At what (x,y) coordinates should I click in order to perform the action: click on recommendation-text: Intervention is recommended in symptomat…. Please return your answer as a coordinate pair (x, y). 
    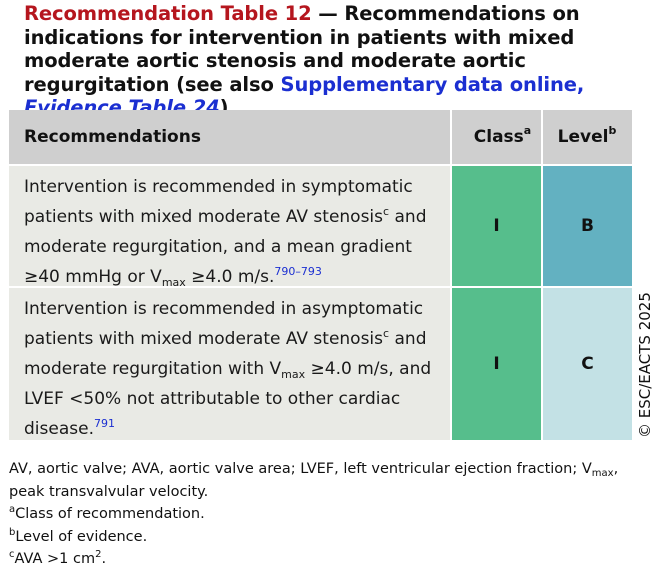
    Looking at the image, I should click on (229, 227).